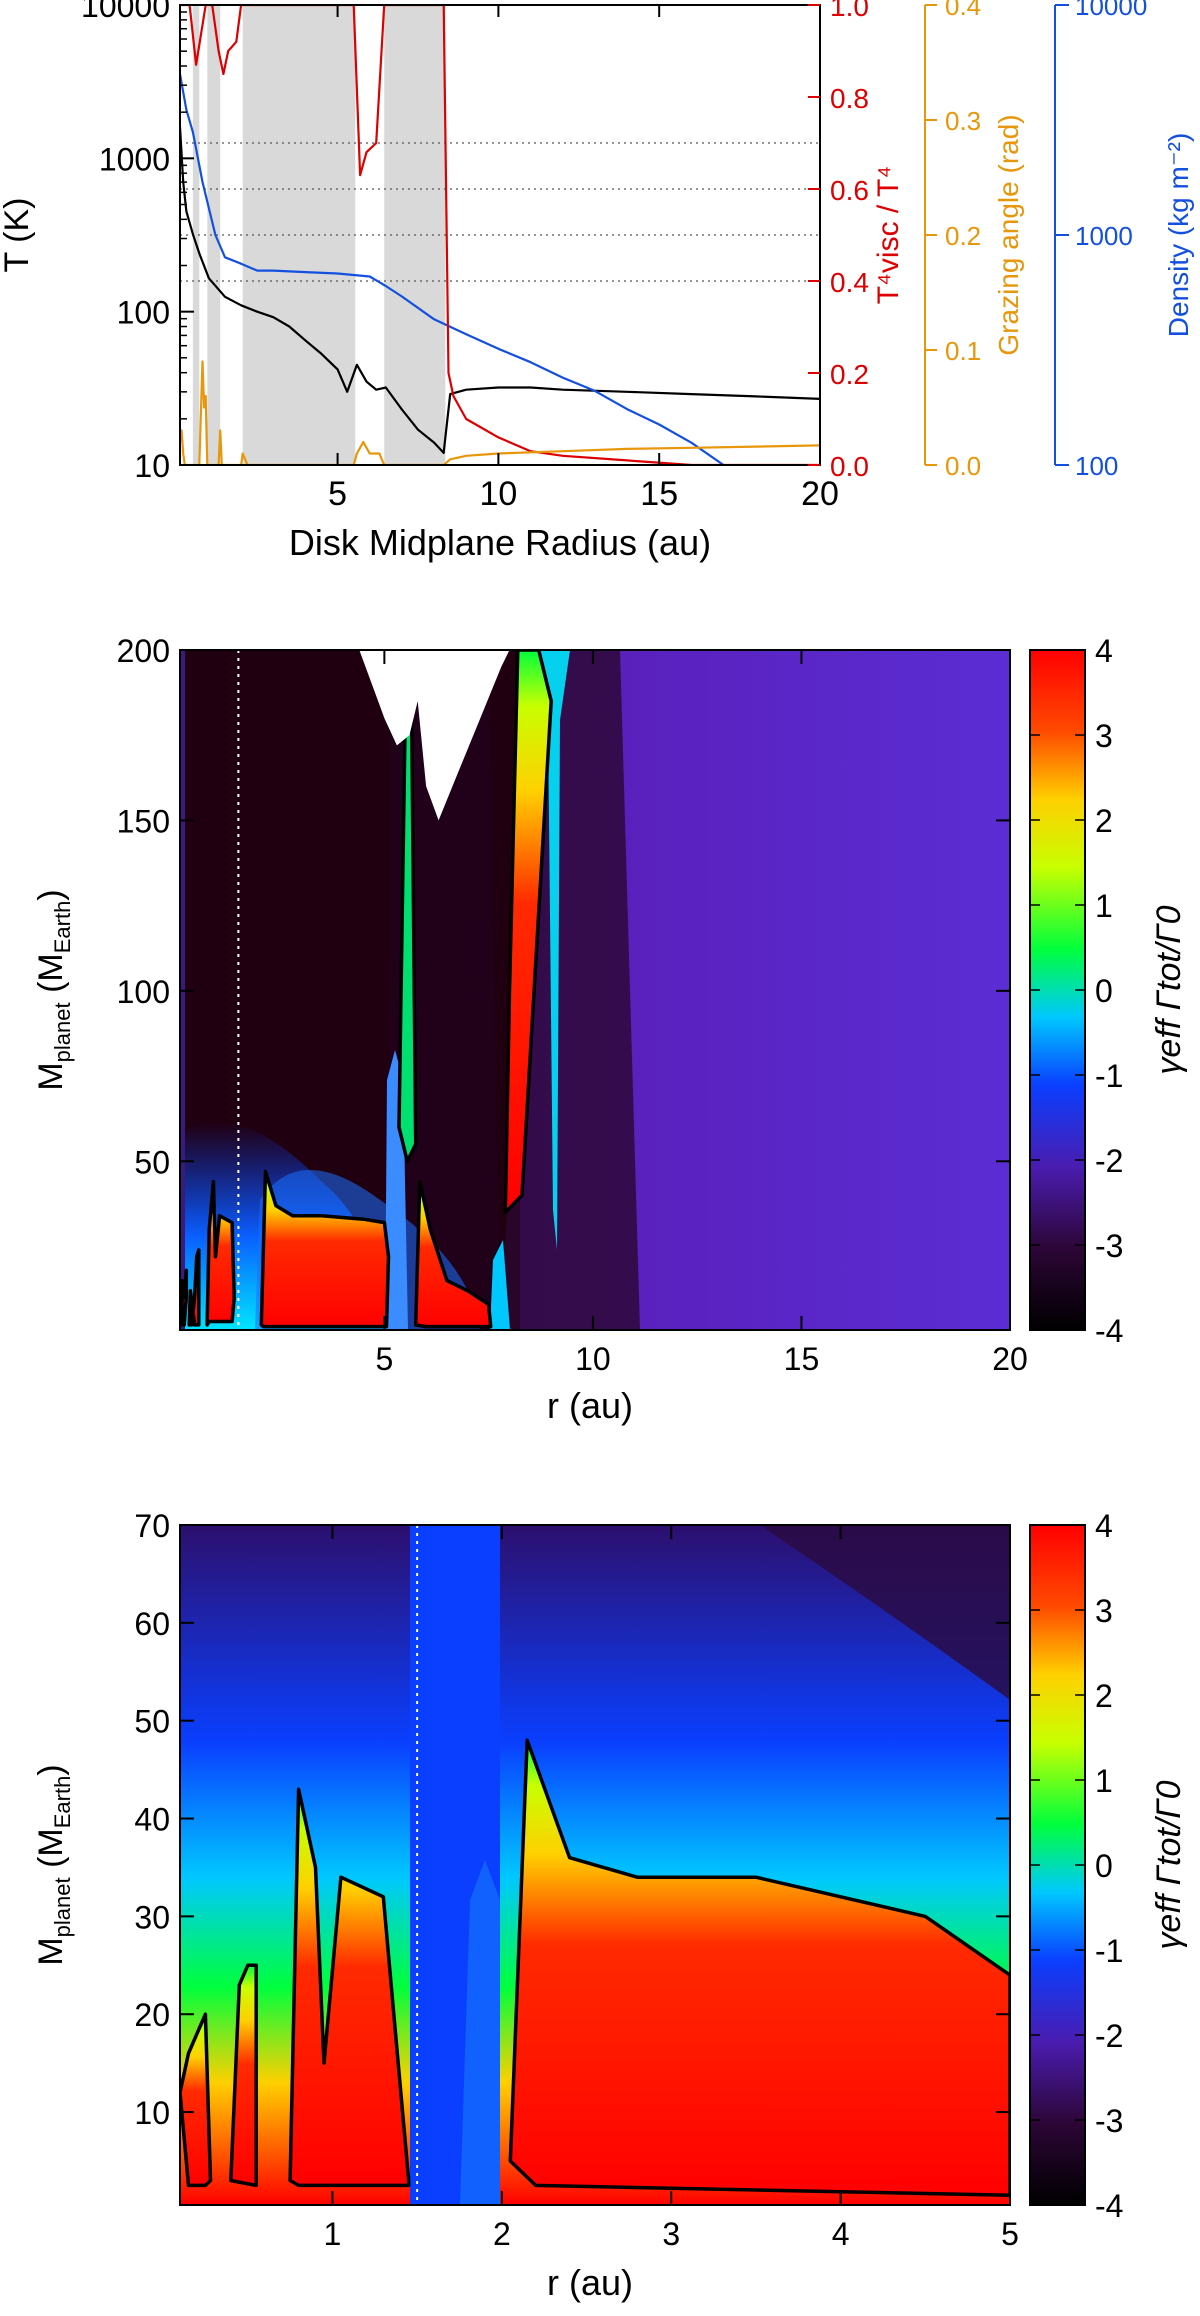  Describe the element at coordinates (500, 290) in the screenshot. I see `series-T-line` at that location.